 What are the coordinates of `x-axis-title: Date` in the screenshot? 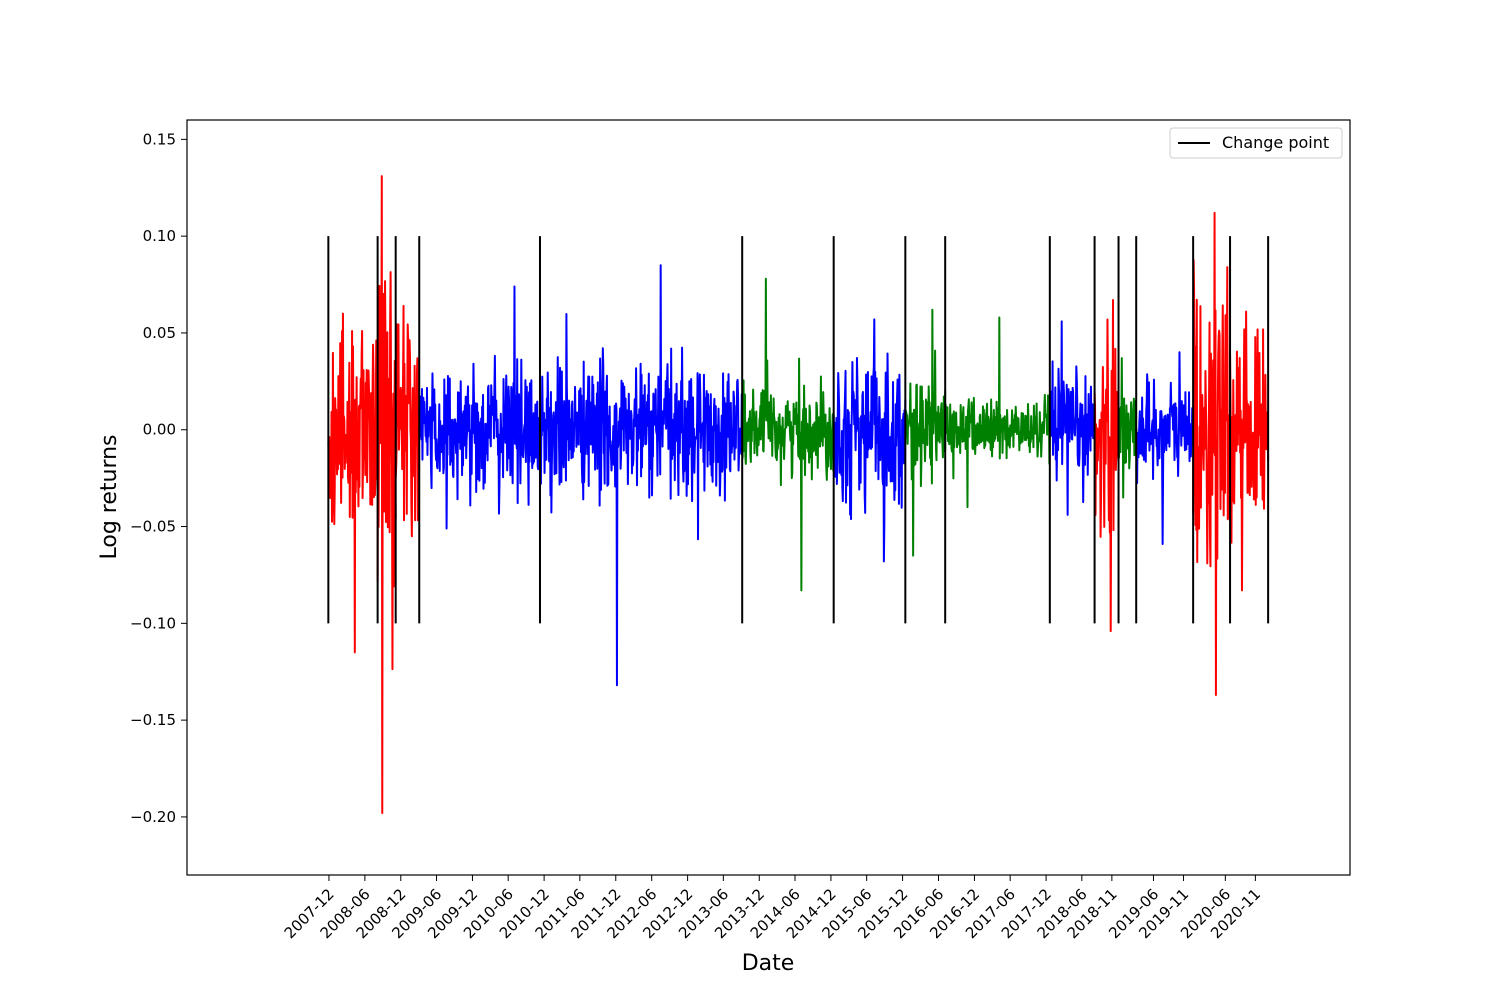 It's located at (768, 963).